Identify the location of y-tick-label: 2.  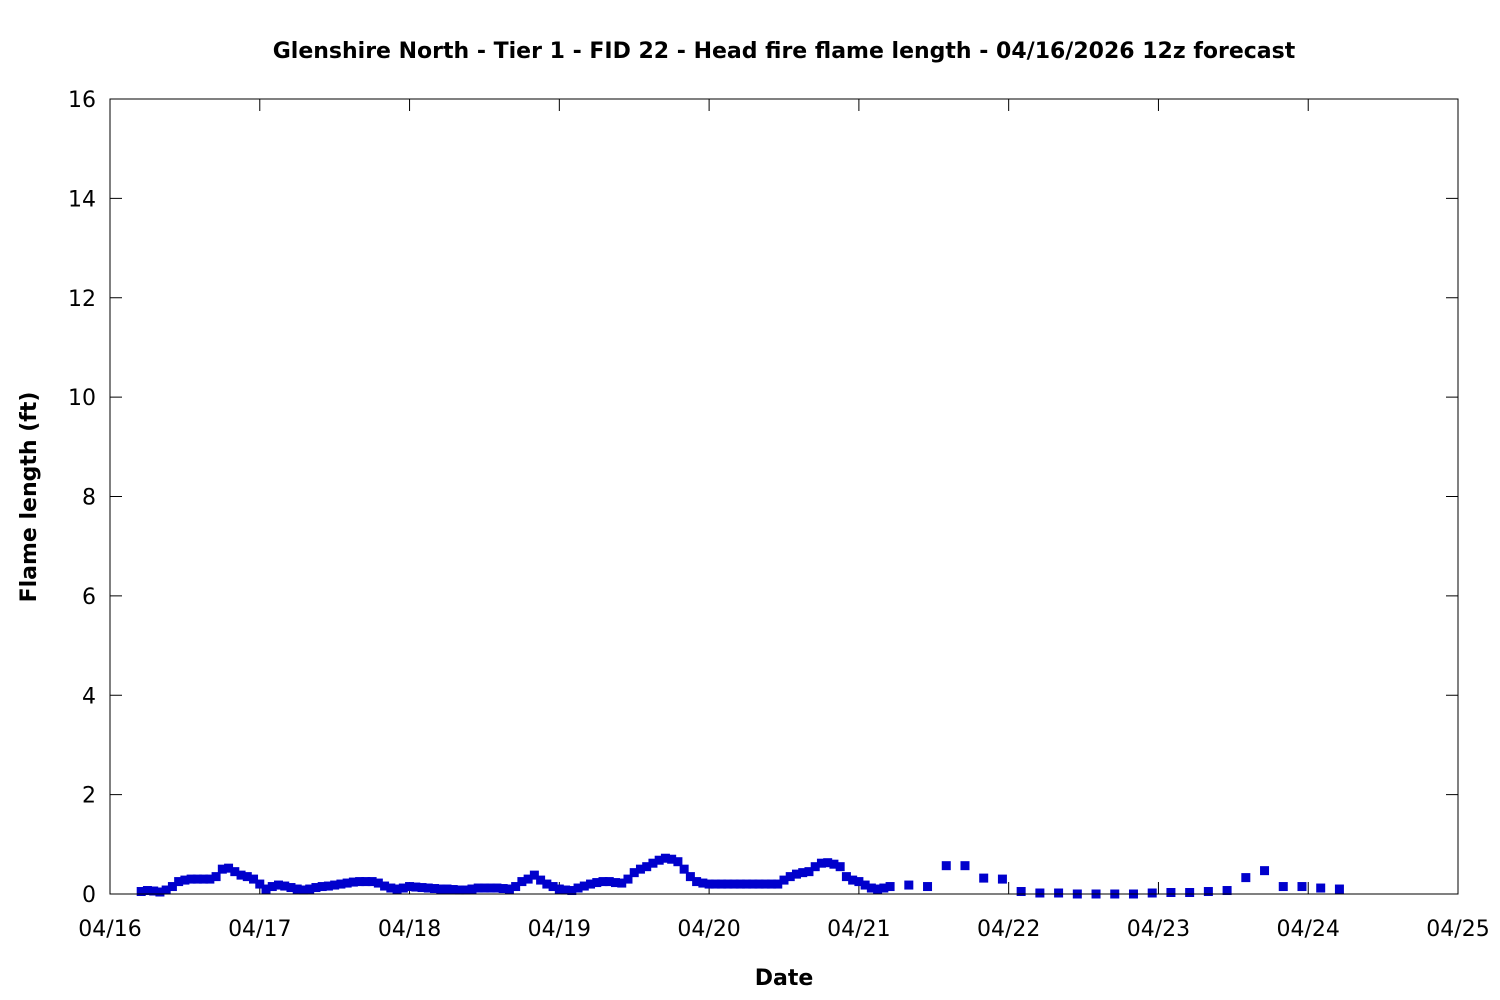
(89, 796).